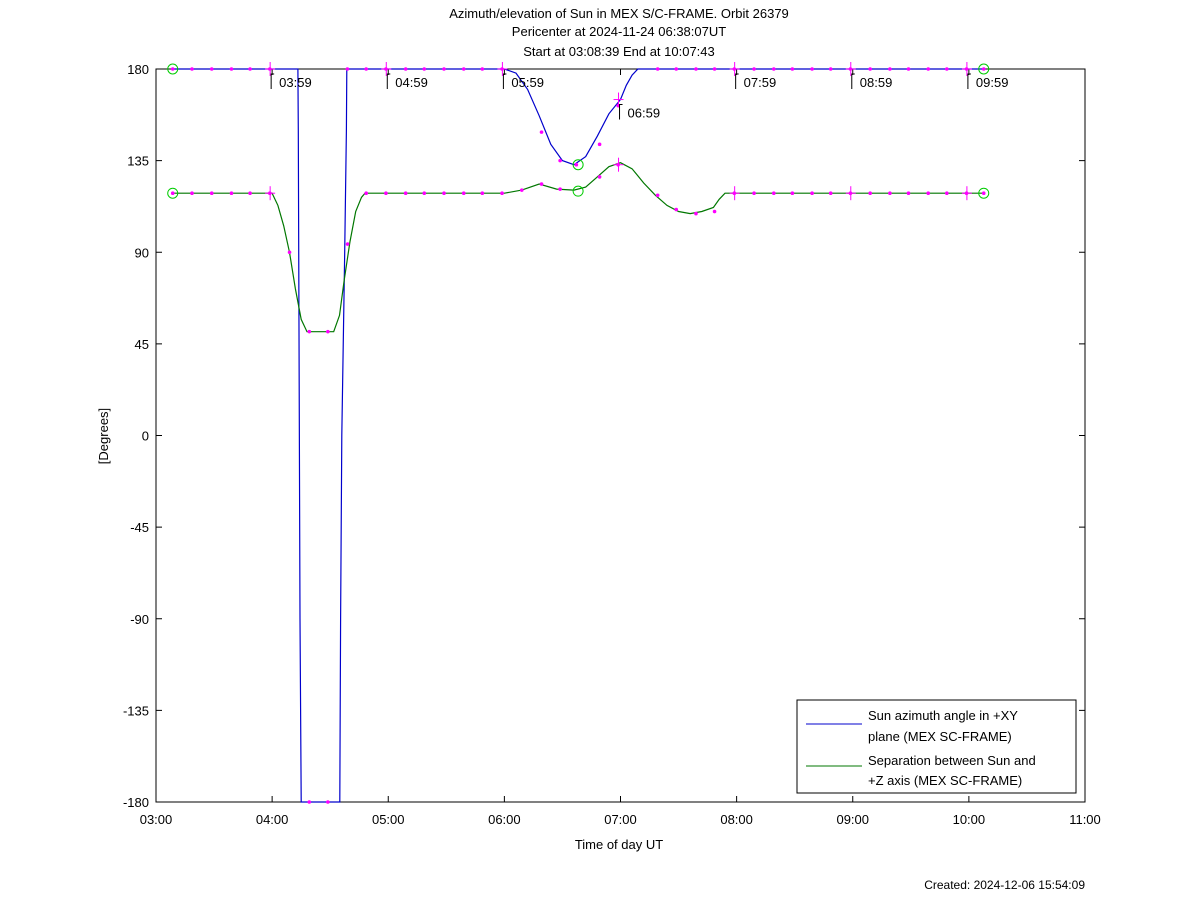  Describe the element at coordinates (142, 252) in the screenshot. I see `y-tick-label: 90` at that location.